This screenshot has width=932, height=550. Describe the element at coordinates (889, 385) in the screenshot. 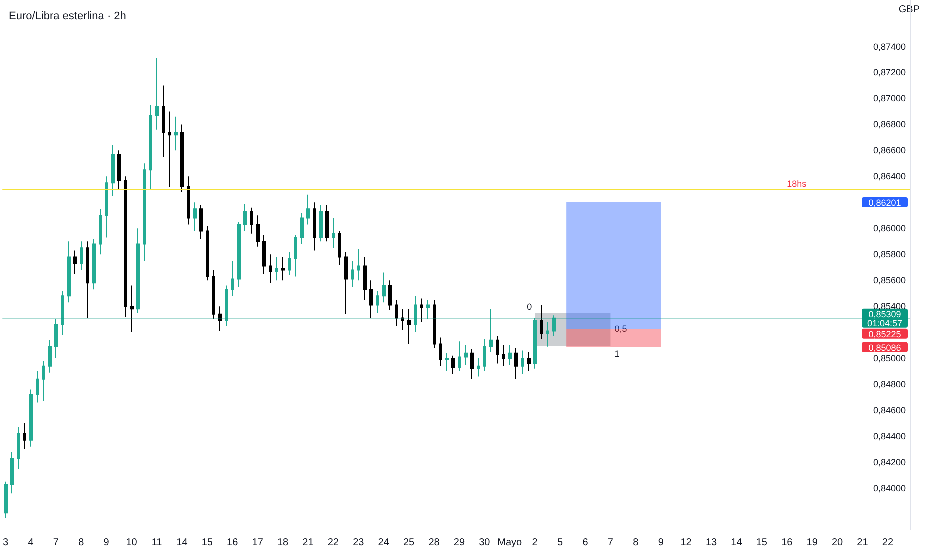

I see `y-tick-label: 0,84800` at that location.